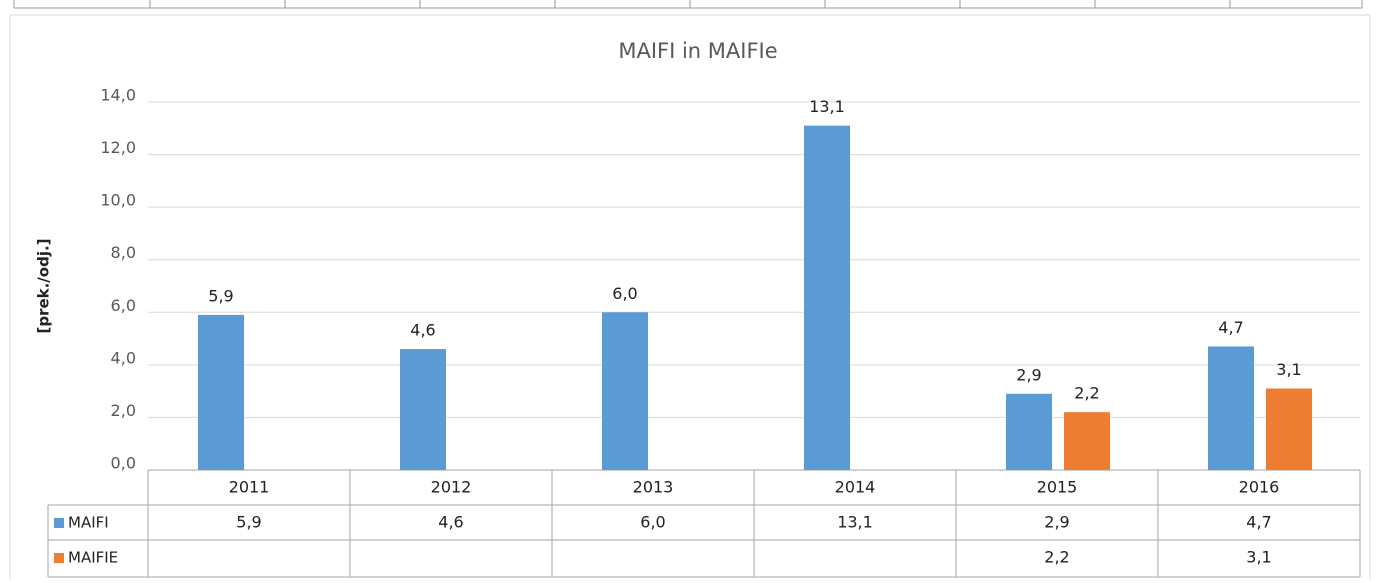  What do you see at coordinates (249, 487) in the screenshot?
I see `x-tick-label: 2011` at bounding box center [249, 487].